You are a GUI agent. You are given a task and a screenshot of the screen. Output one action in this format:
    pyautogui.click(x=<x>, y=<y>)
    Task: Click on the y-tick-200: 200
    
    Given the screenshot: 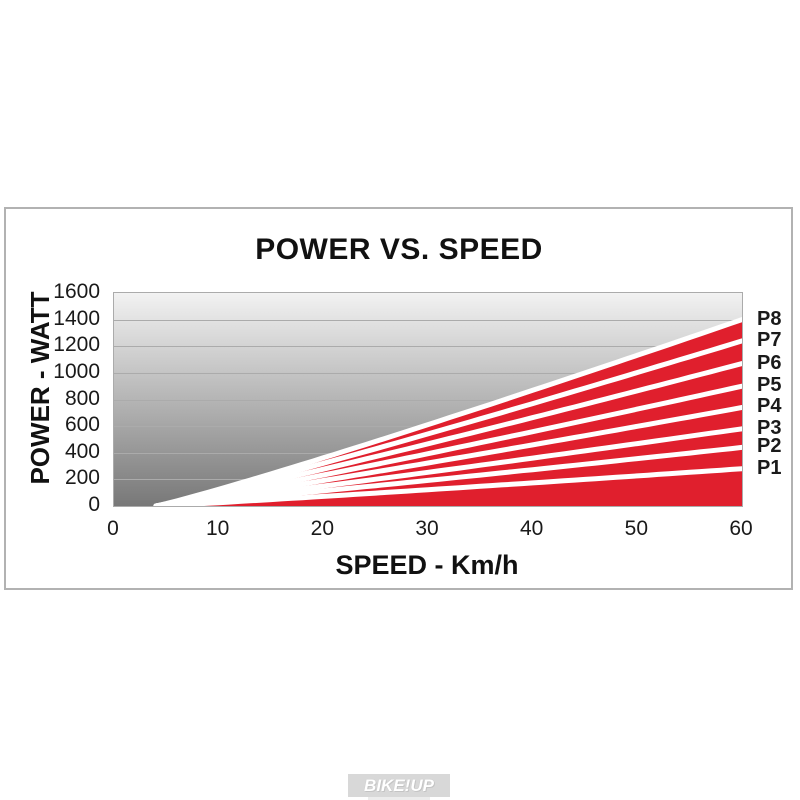 What is the action you would take?
    pyautogui.click(x=82, y=478)
    